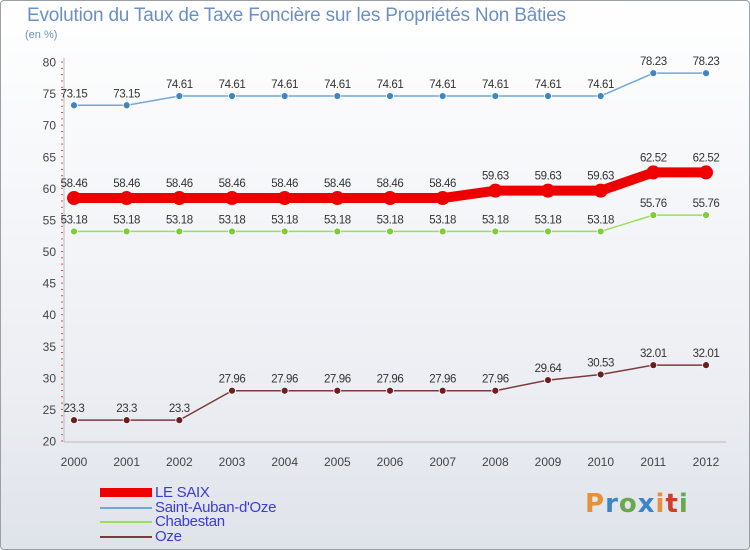 Image resolution: width=750 pixels, height=550 pixels. Describe the element at coordinates (549, 369) in the screenshot. I see `data-label-oze: 29.64` at that location.